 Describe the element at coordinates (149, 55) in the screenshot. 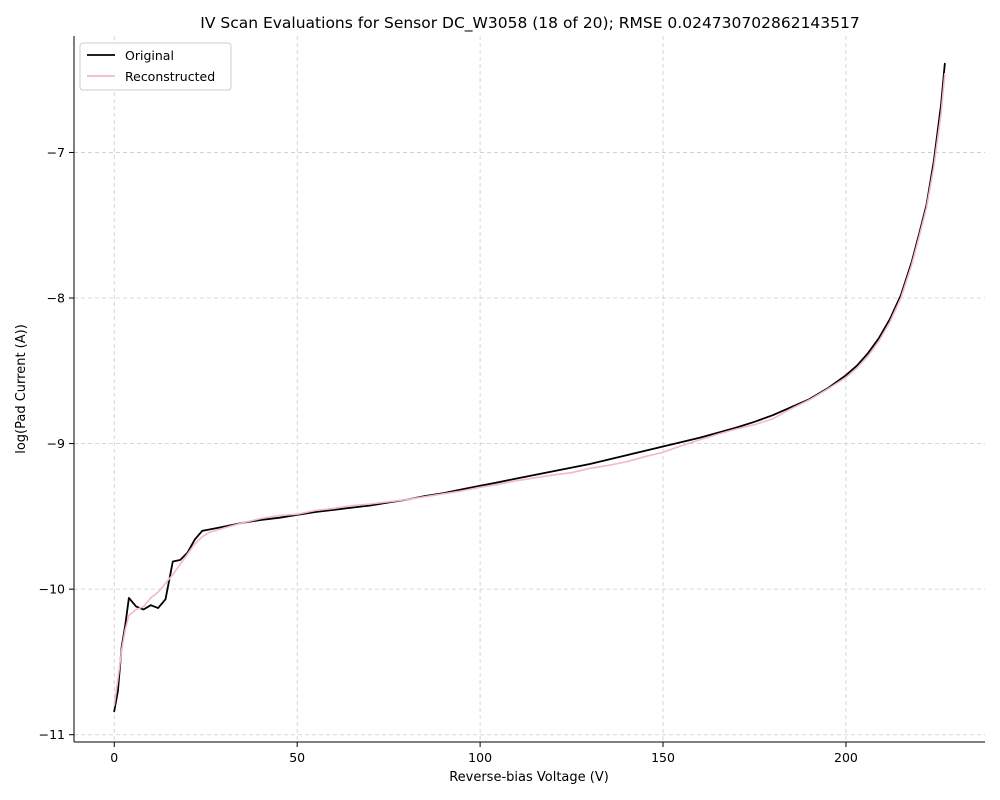

I see `legend-label-original: Original` at that location.